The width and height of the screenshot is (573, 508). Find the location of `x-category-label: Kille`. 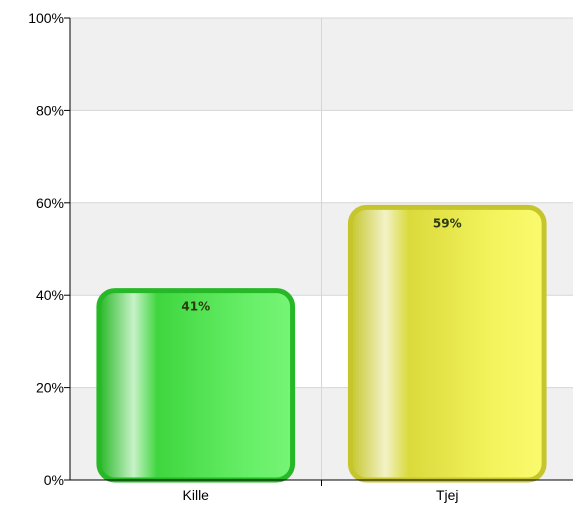

x-category-label: Kille is located at coordinates (196, 495).